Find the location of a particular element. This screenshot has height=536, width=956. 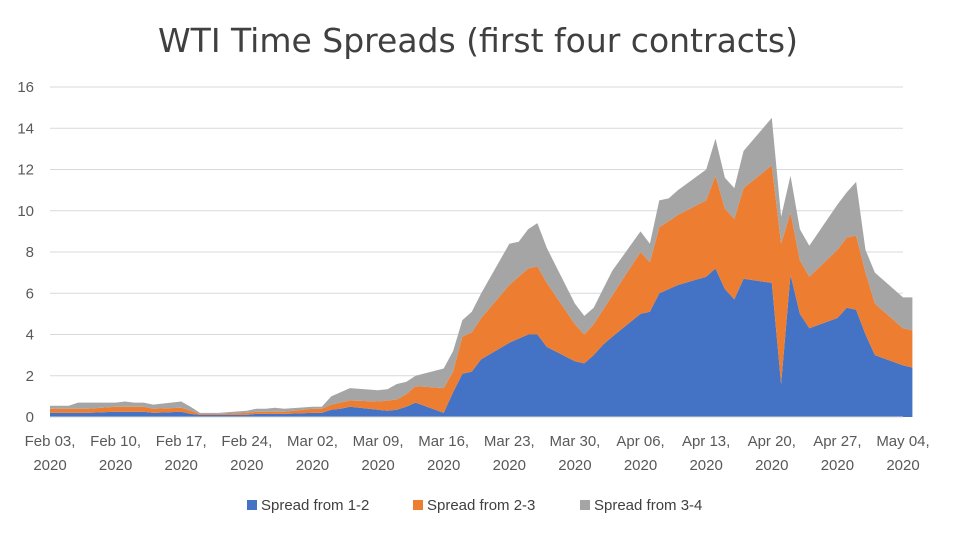

x-tick-label-3: Feb 24, 2020 is located at coordinates (246, 453).